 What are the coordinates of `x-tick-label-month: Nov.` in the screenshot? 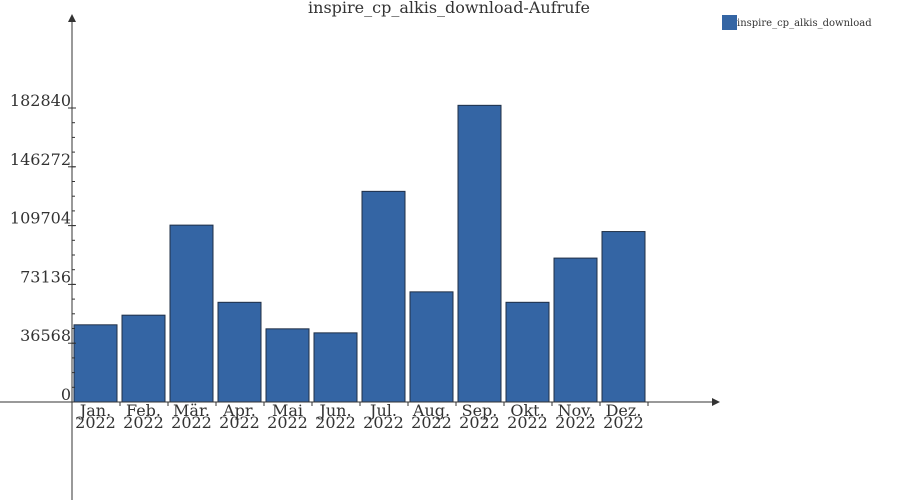 It's located at (576, 410).